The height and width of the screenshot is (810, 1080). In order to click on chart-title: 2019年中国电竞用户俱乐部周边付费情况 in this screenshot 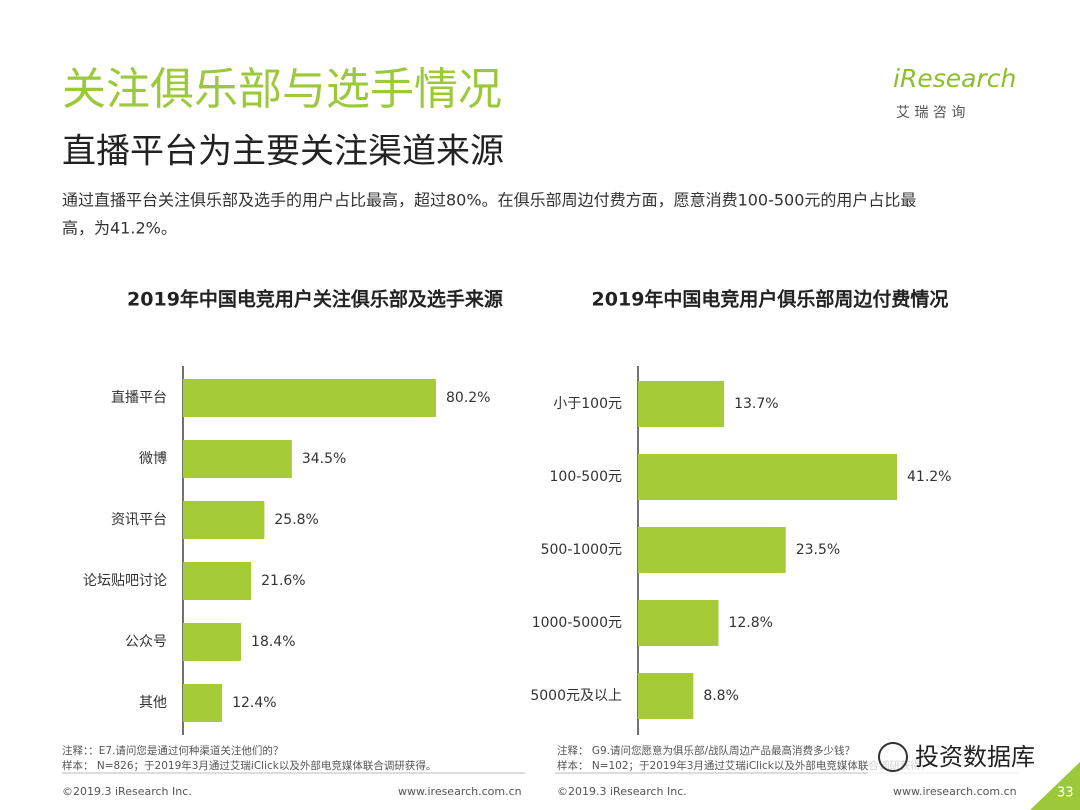, I will do `click(770, 299)`.